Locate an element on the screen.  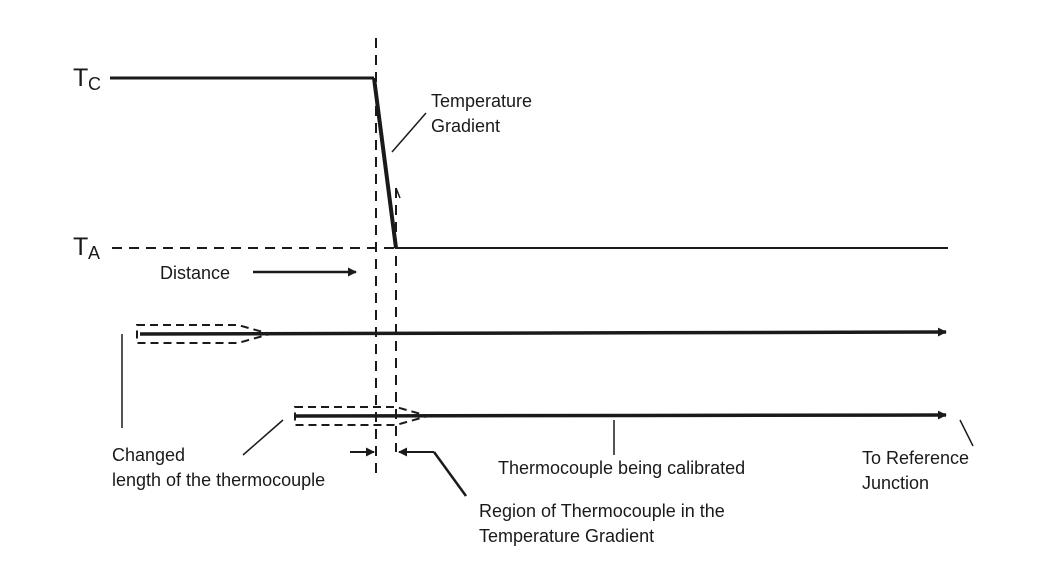
distance-label: Distance is located at coordinates (195, 273).